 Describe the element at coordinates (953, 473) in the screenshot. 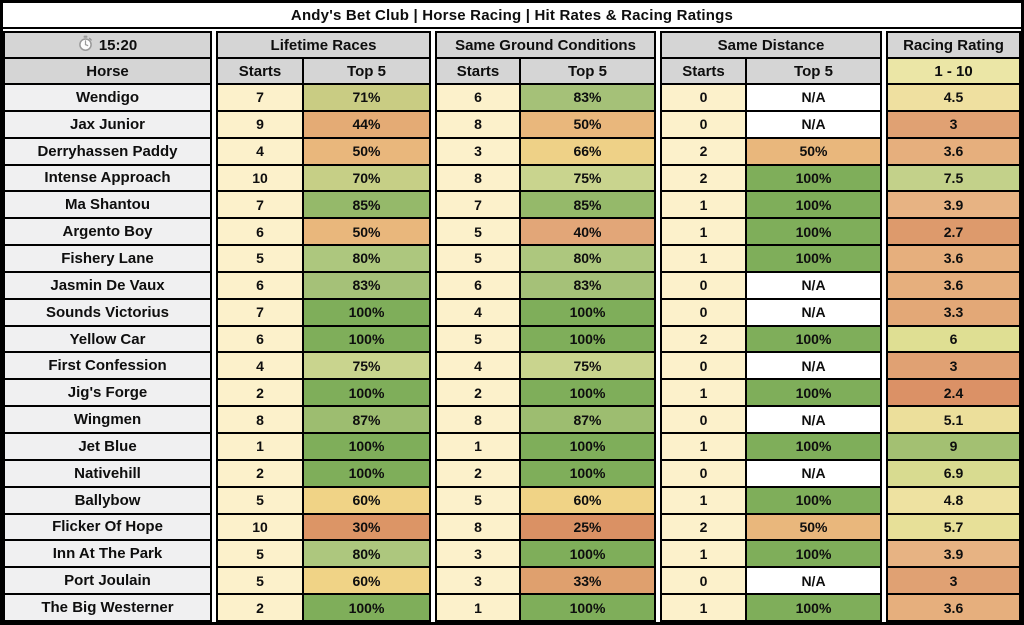

I see `racing-rating-cell: 6.9` at that location.